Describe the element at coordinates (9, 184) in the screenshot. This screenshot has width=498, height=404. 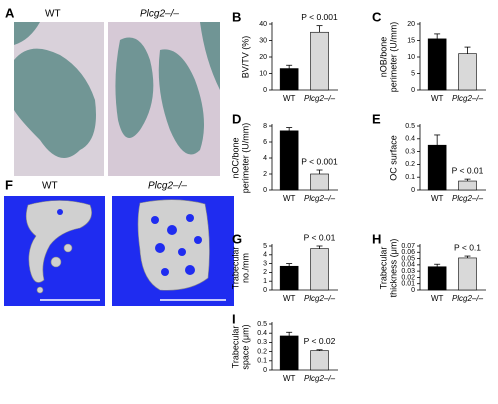
I see `panel-letter: F` at that location.